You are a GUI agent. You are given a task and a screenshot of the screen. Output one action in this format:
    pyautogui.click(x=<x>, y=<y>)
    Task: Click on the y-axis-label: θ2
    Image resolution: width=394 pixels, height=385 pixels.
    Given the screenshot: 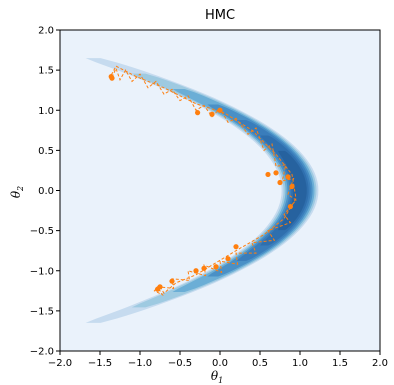 What is the action you would take?
    pyautogui.click(x=17, y=192)
    